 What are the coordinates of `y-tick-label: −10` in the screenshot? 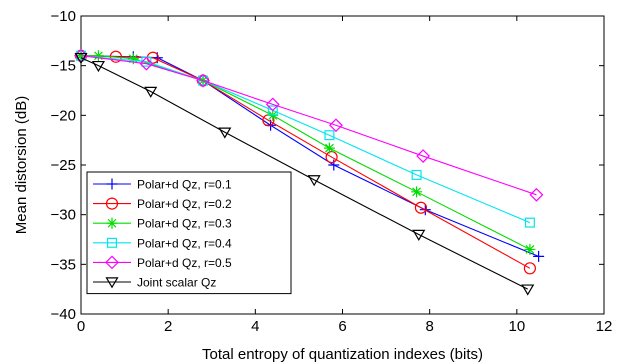 It's located at (63, 16).